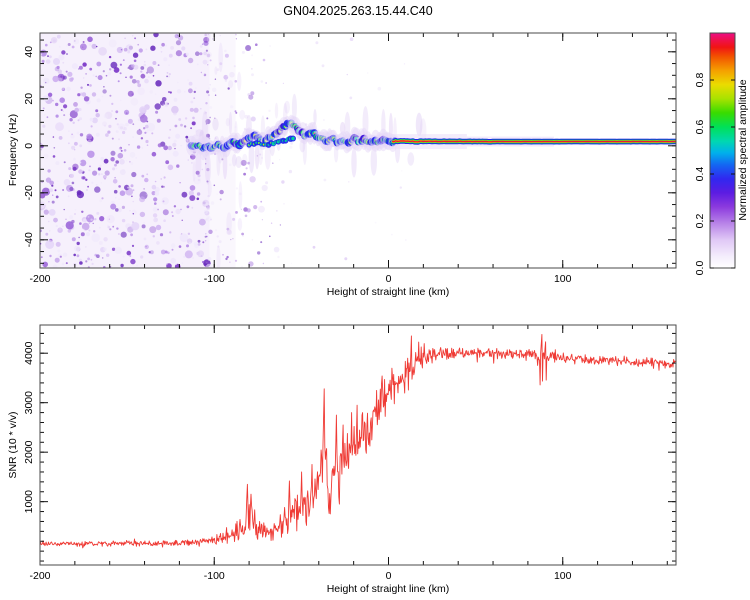 This screenshot has width=750, height=600. What do you see at coordinates (13, 445) in the screenshot?
I see `snr-axis-label: SNR (10 * v/v)` at bounding box center [13, 445].